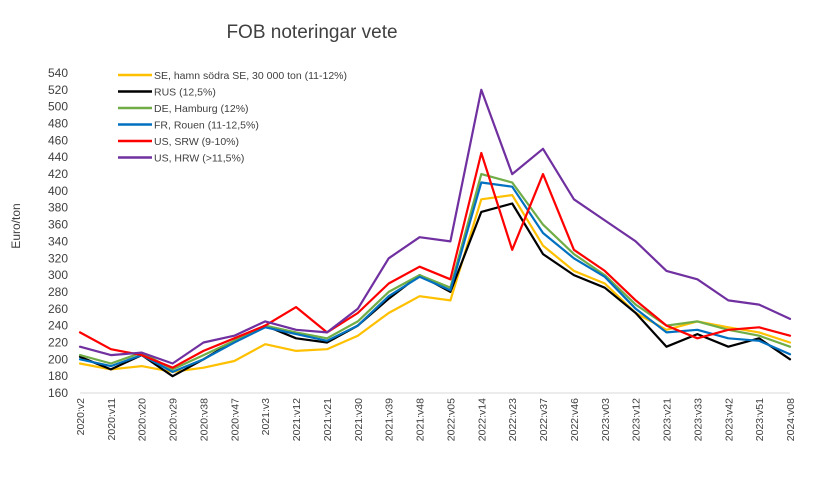 This screenshot has height=496, width=825. What do you see at coordinates (143, 419) in the screenshot?
I see `x-tick-label: 2020:v20` at bounding box center [143, 419].